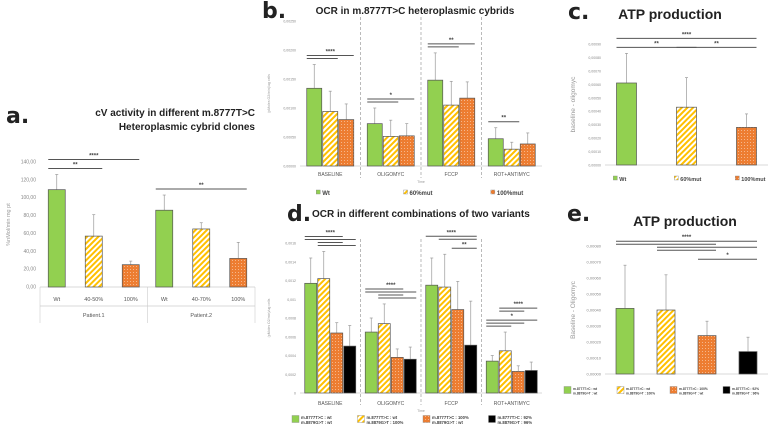  I want to click on y-tick-label: 0,00040, so click(594, 310).